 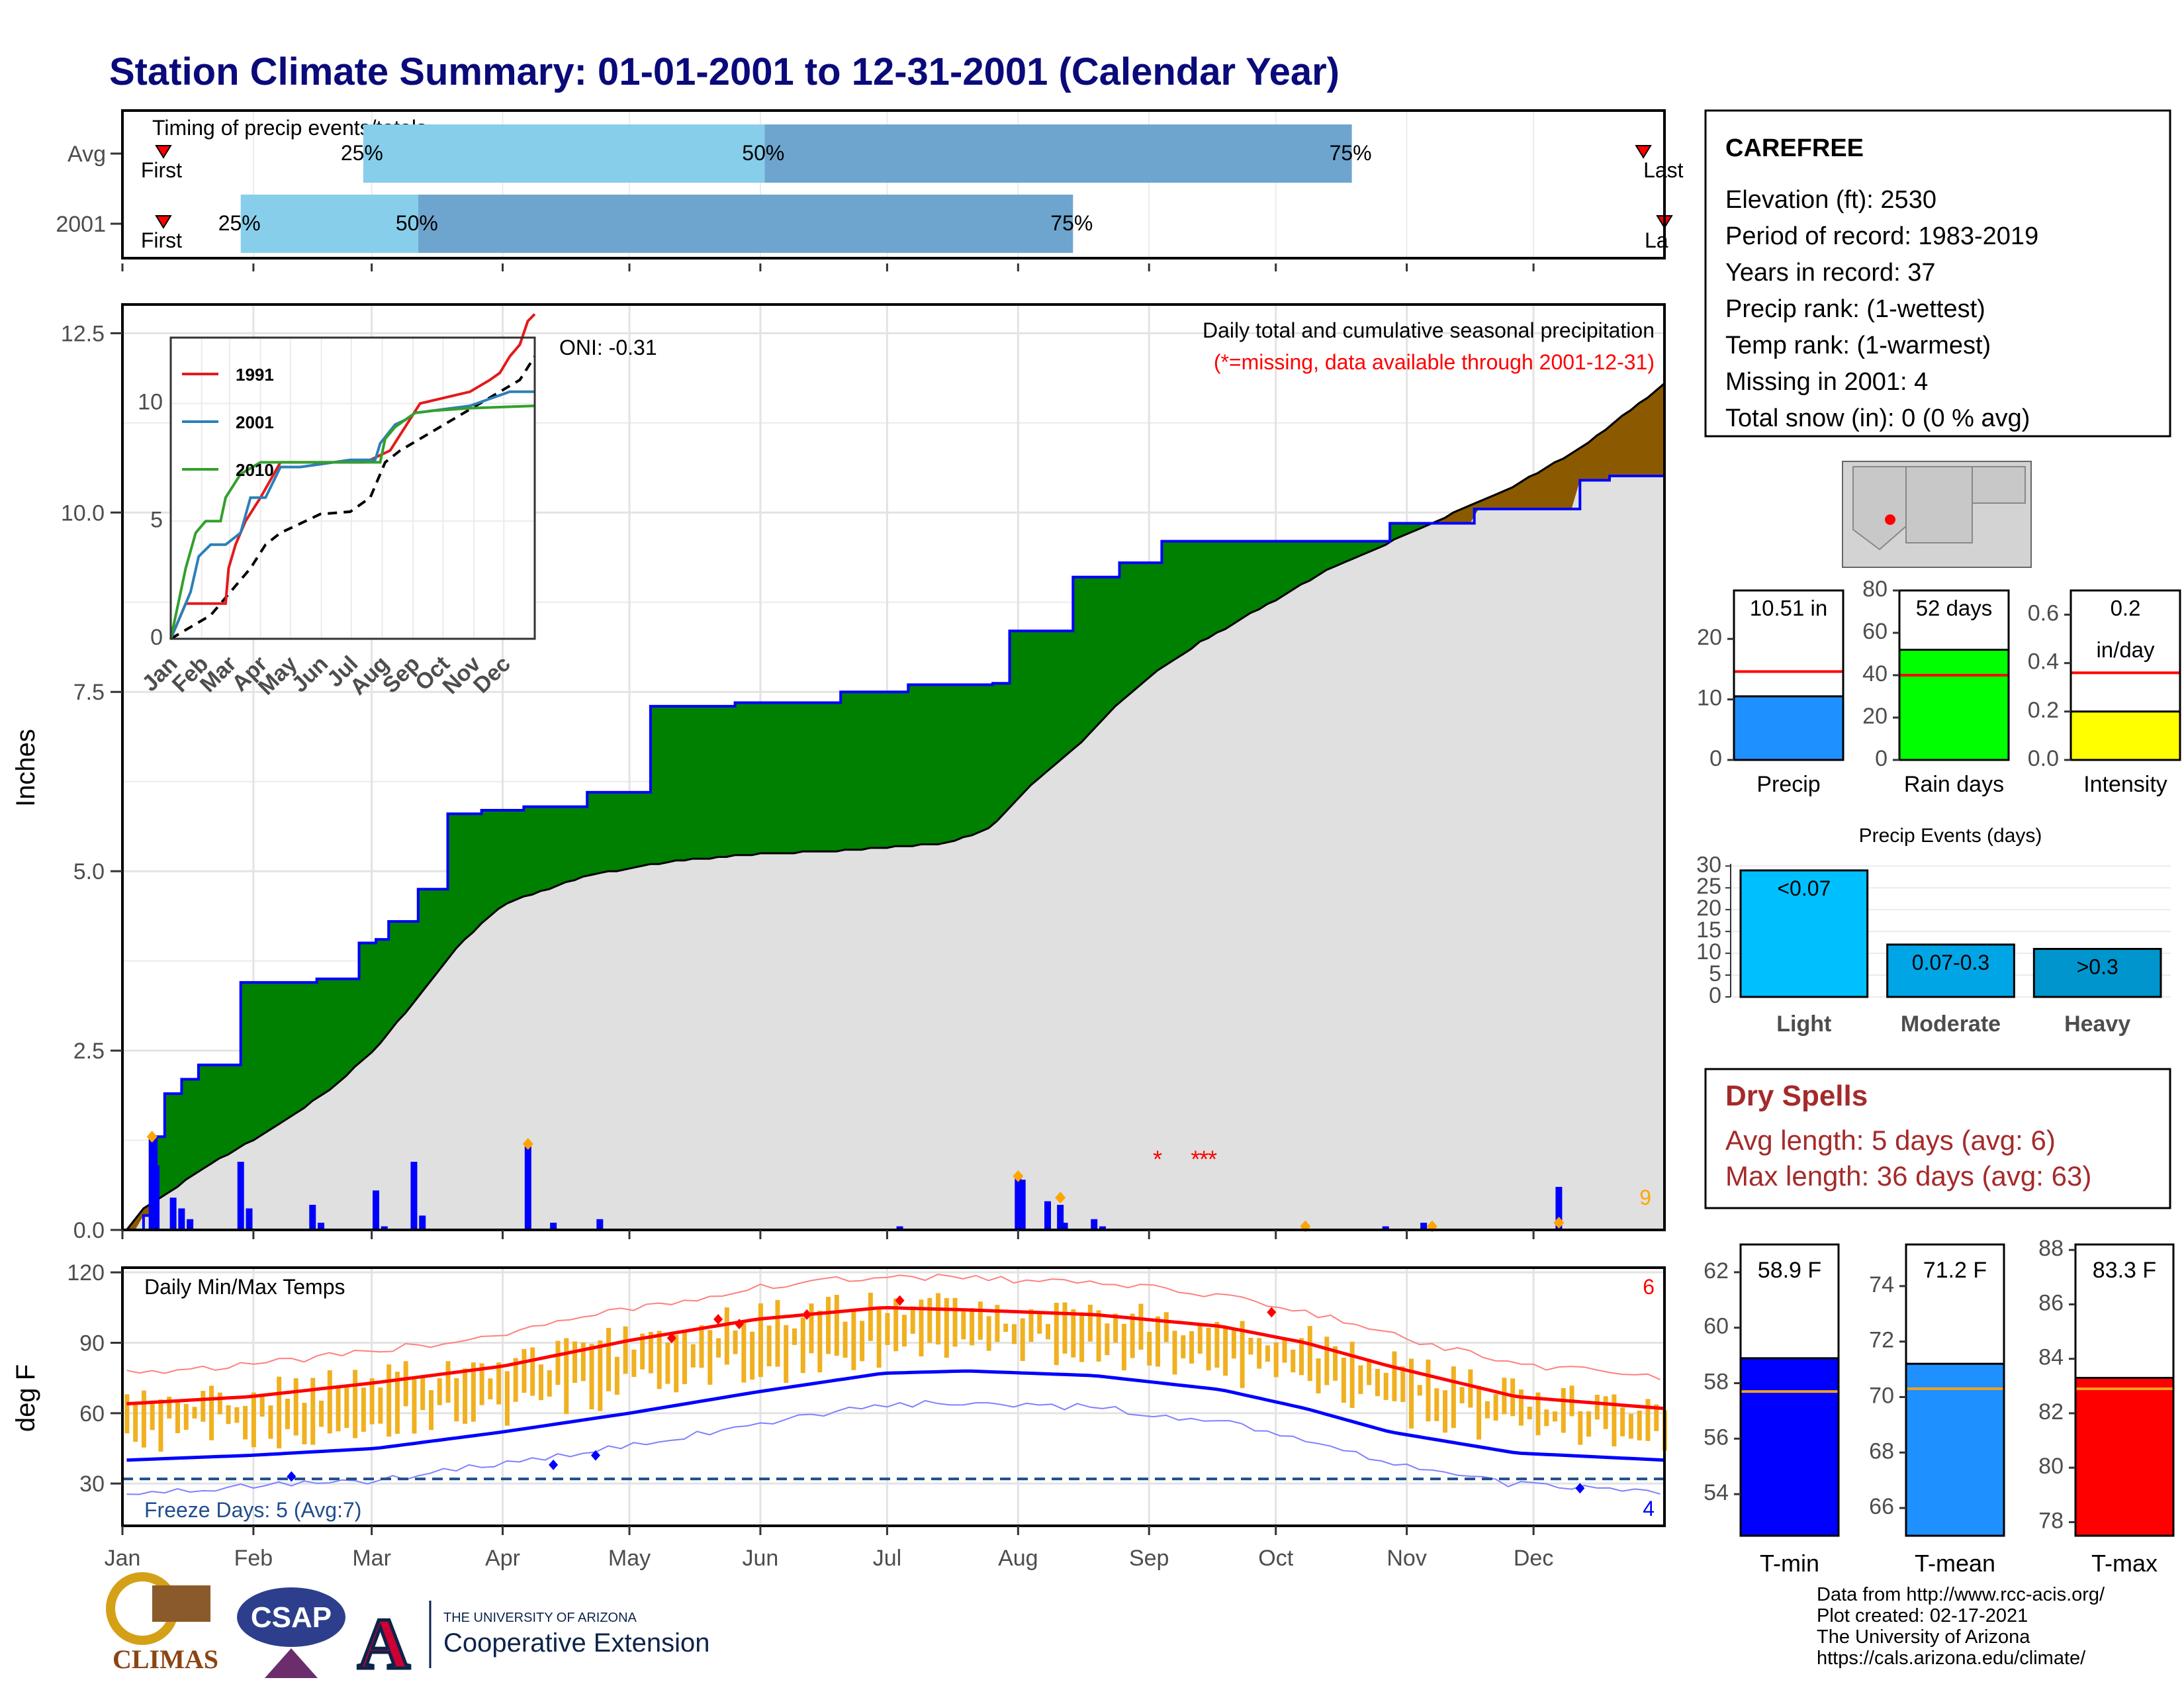 What do you see at coordinates (150, 402) in the screenshot?
I see `inset-y-tick-label: 10` at bounding box center [150, 402].